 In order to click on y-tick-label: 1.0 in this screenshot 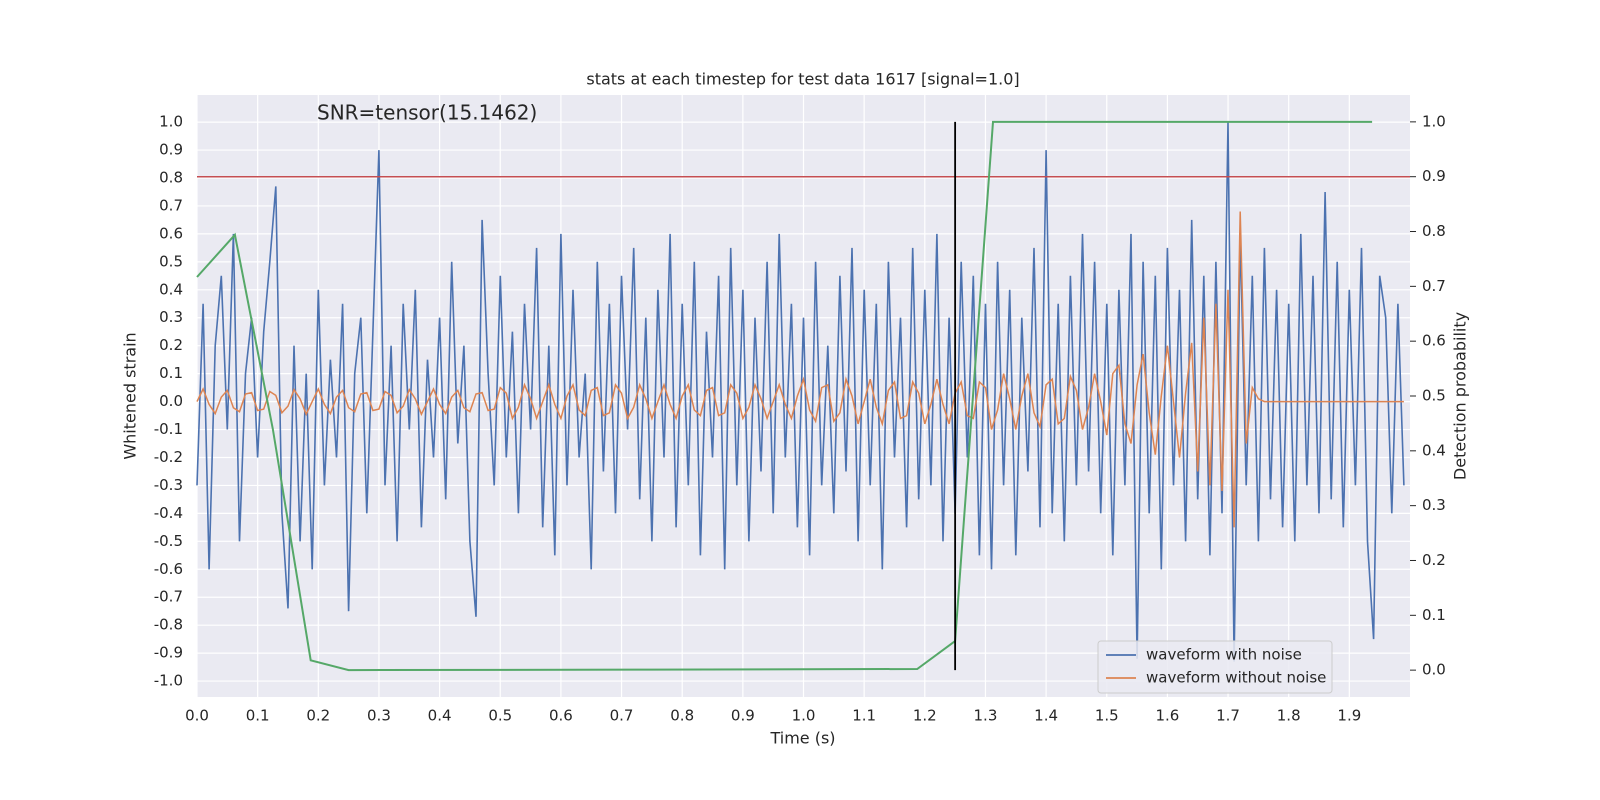, I will do `click(171, 122)`.